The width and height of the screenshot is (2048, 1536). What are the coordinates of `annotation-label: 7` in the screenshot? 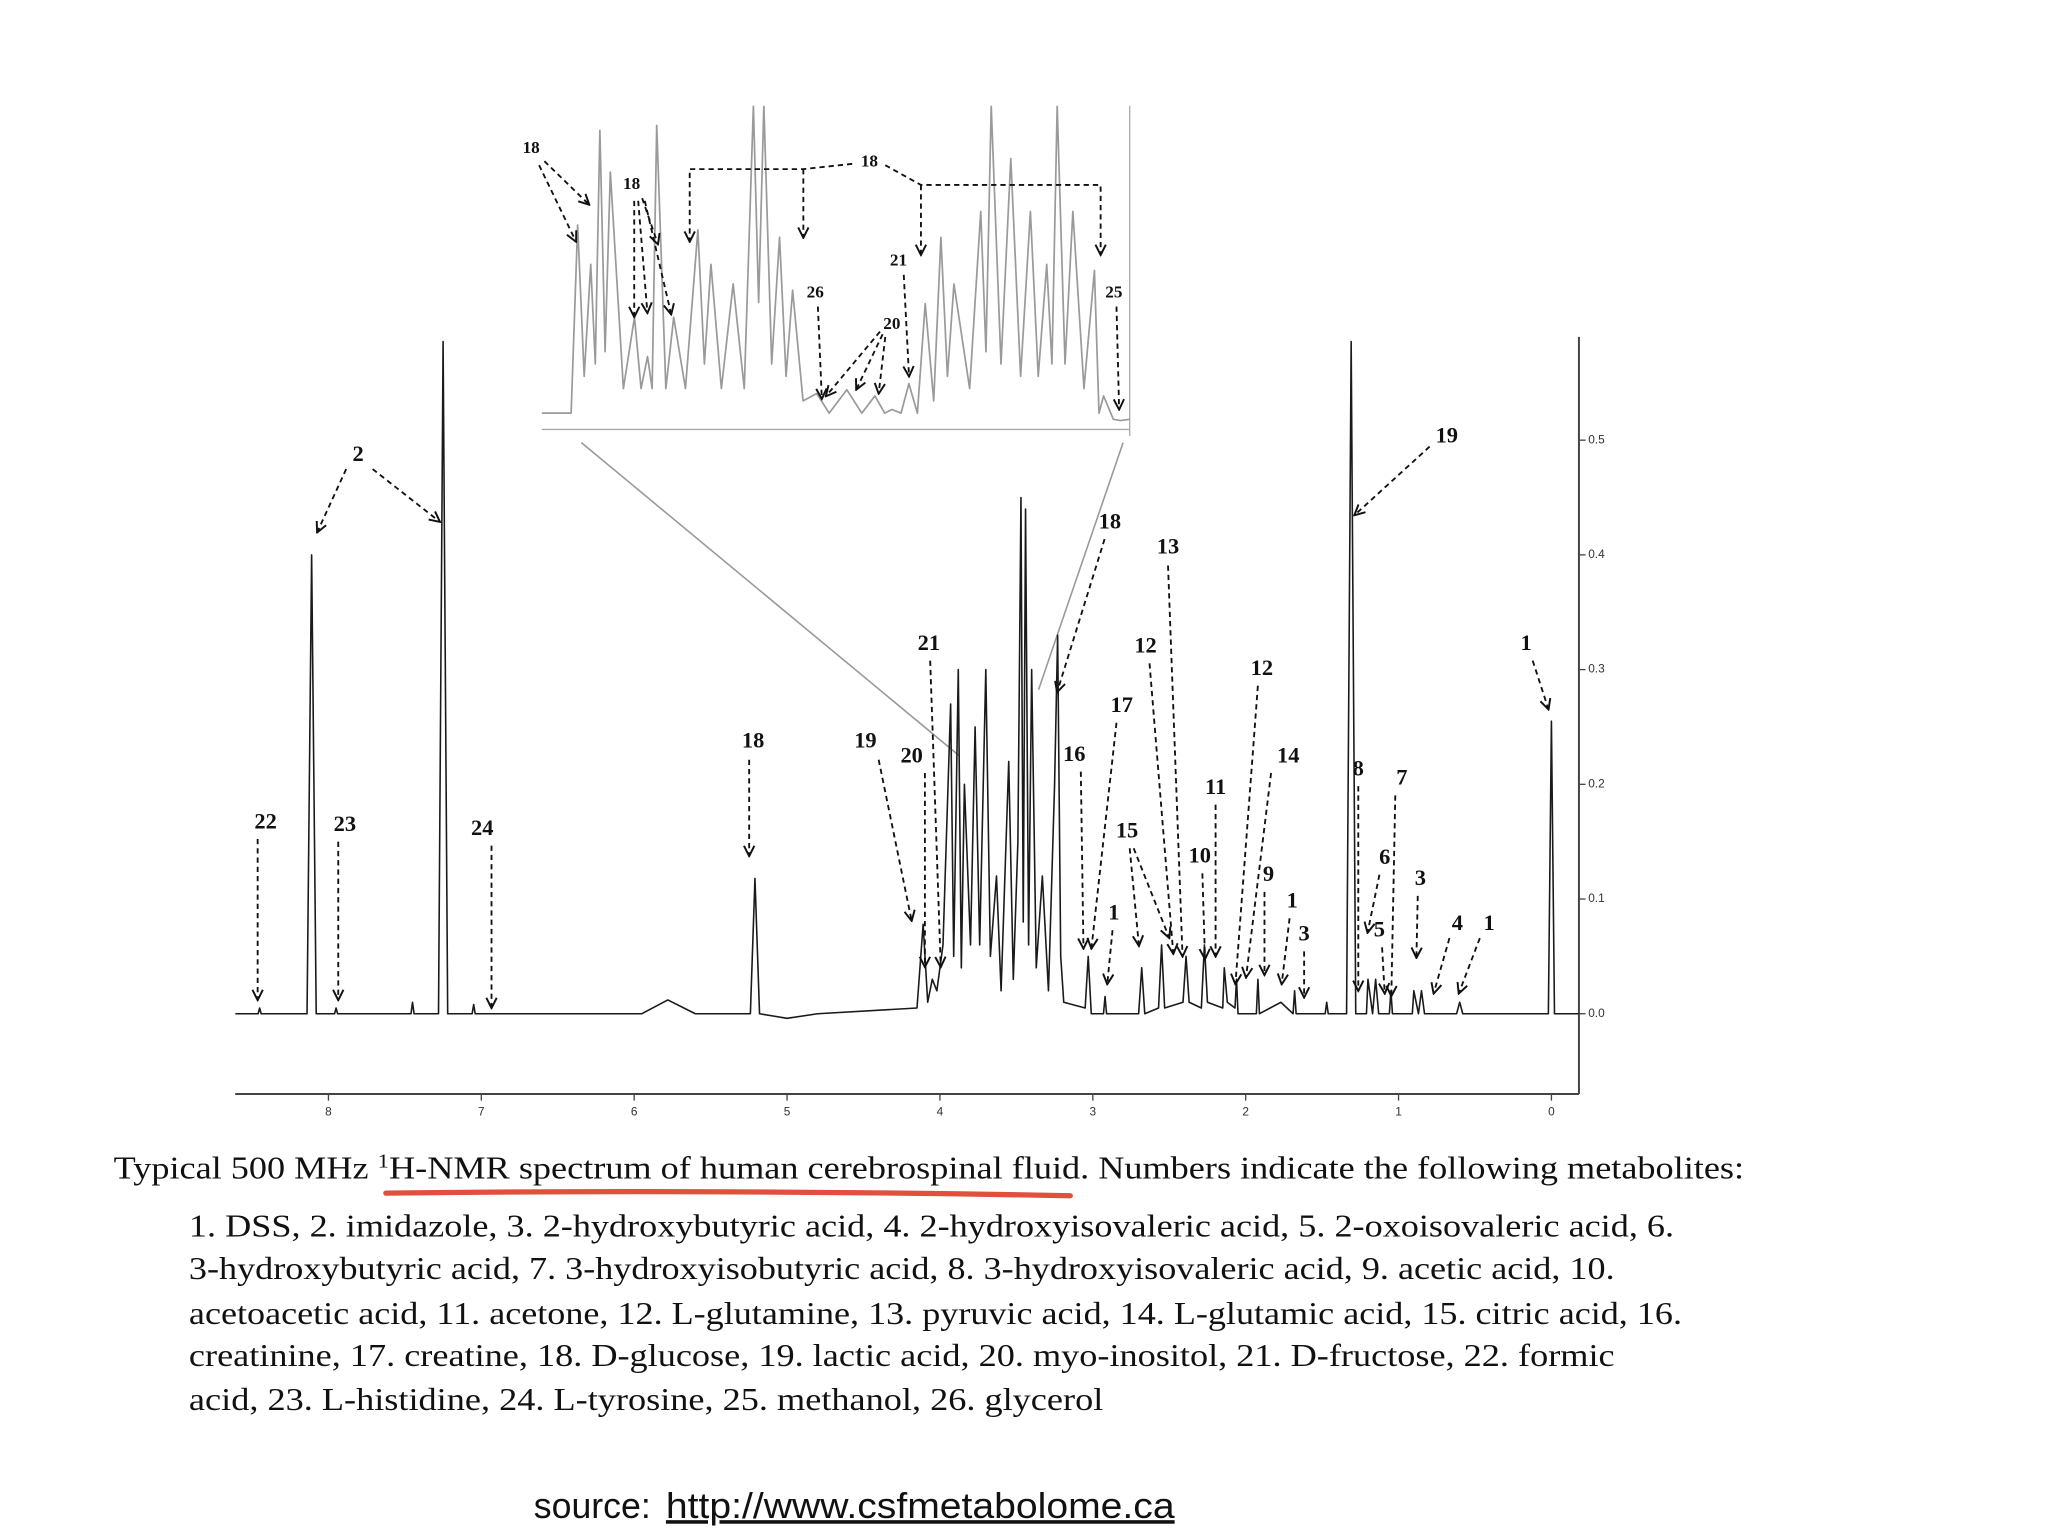 It's located at (1401, 777).